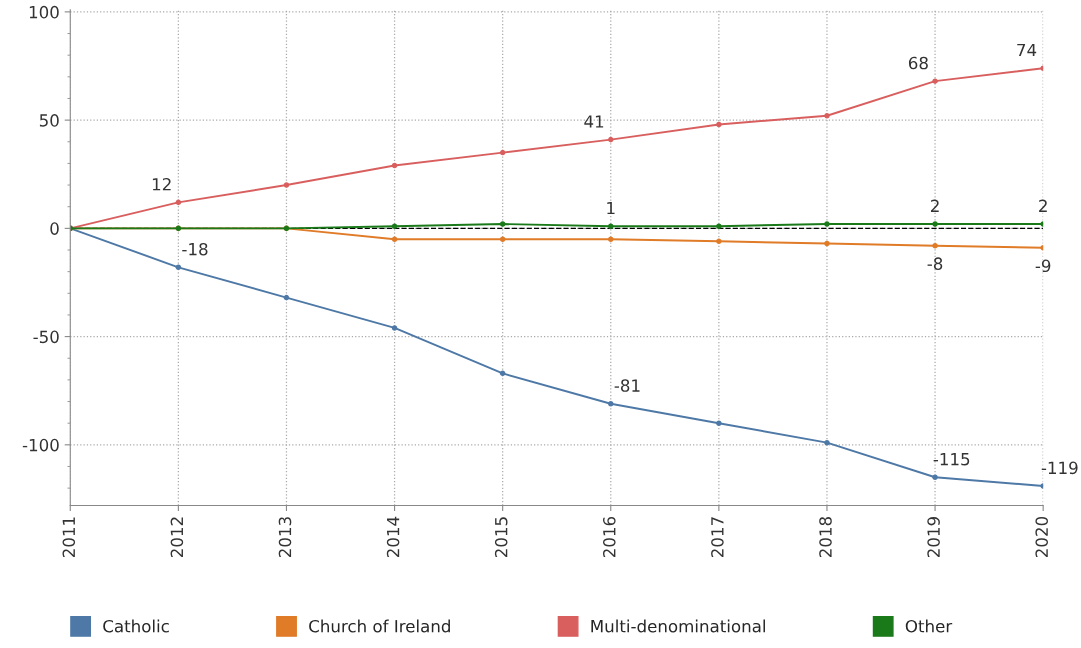  I want to click on data-label: -18, so click(195, 249).